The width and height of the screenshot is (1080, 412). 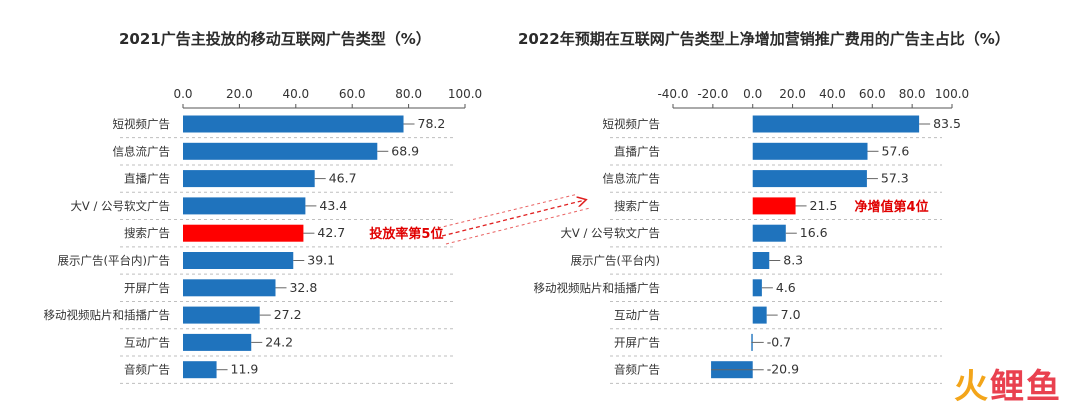 I want to click on left-category-label: 搜索广告, so click(x=147, y=233).